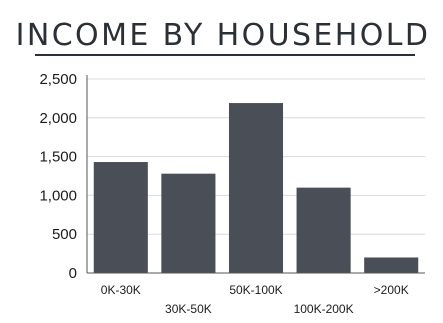  What do you see at coordinates (121, 290) in the screenshot?
I see `x-tick-label: 0K-30K` at bounding box center [121, 290].